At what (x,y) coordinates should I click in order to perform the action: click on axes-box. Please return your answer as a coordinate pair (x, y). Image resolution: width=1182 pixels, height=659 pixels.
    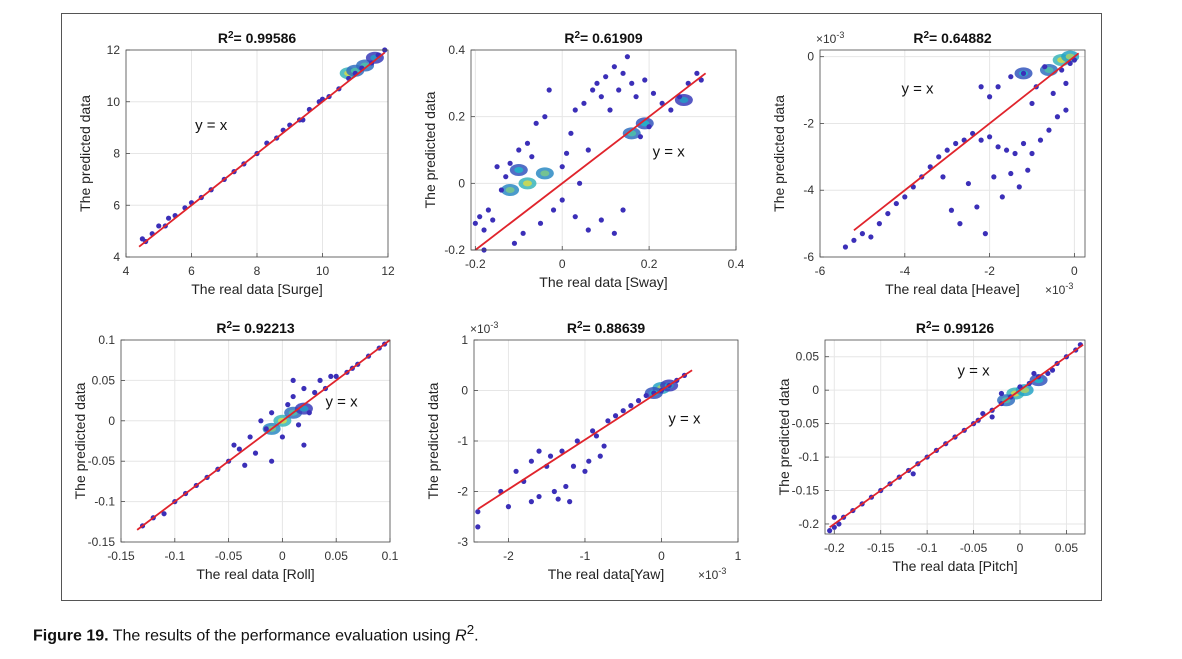
    Looking at the image, I should click on (952, 153).